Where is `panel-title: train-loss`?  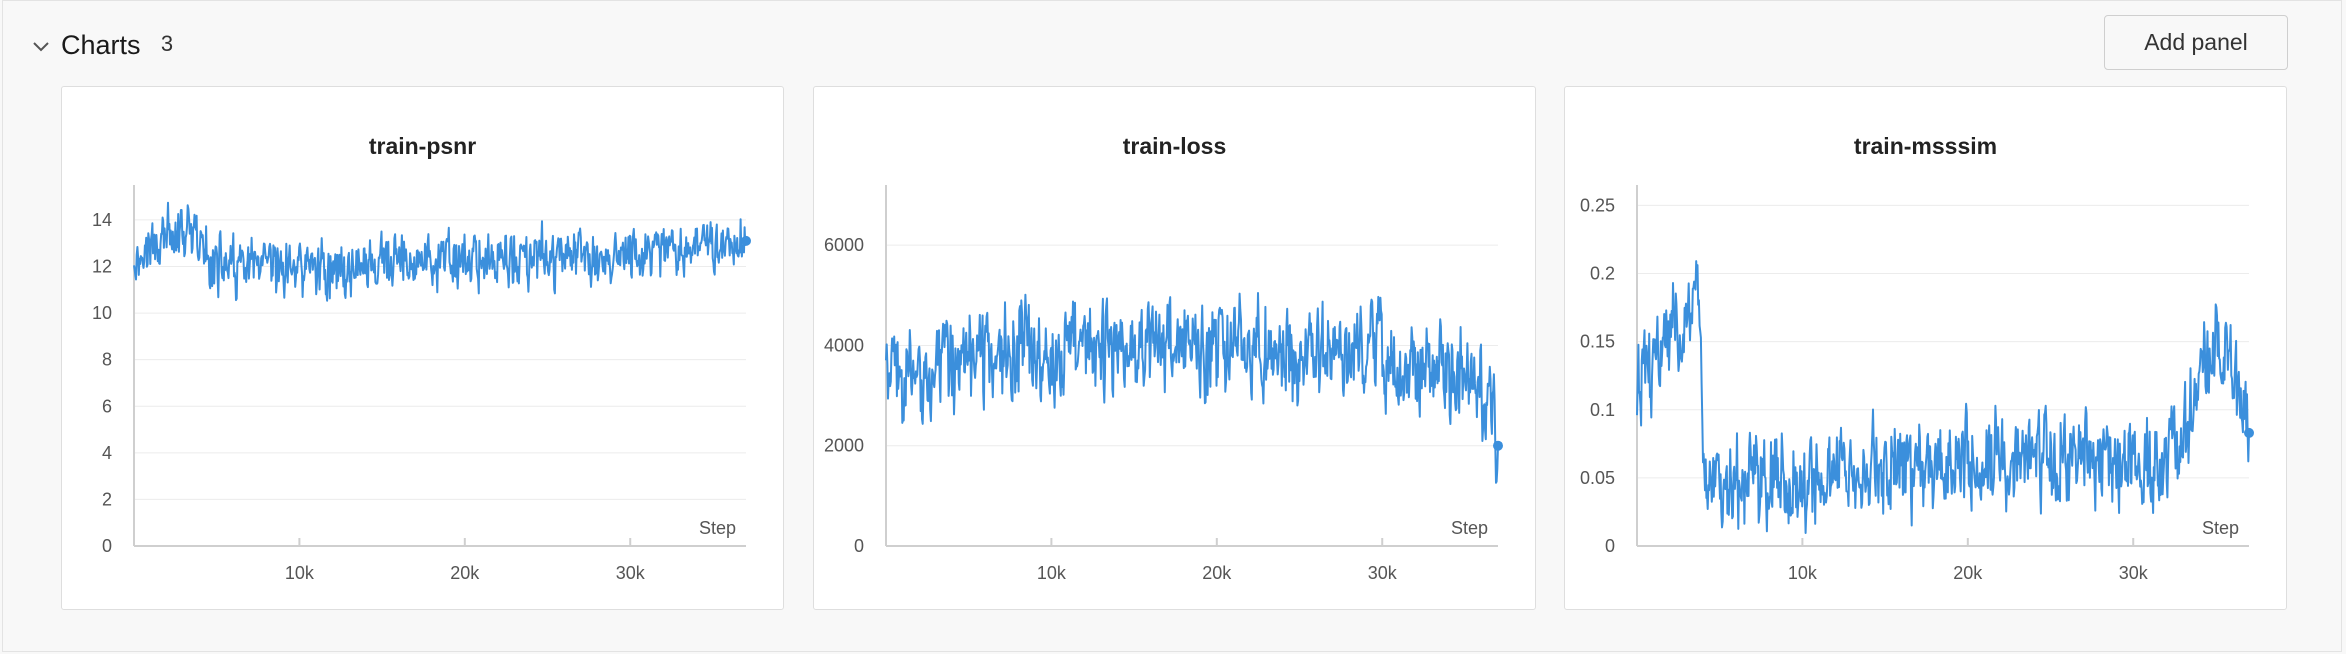
panel-title: train-loss is located at coordinates (1174, 146).